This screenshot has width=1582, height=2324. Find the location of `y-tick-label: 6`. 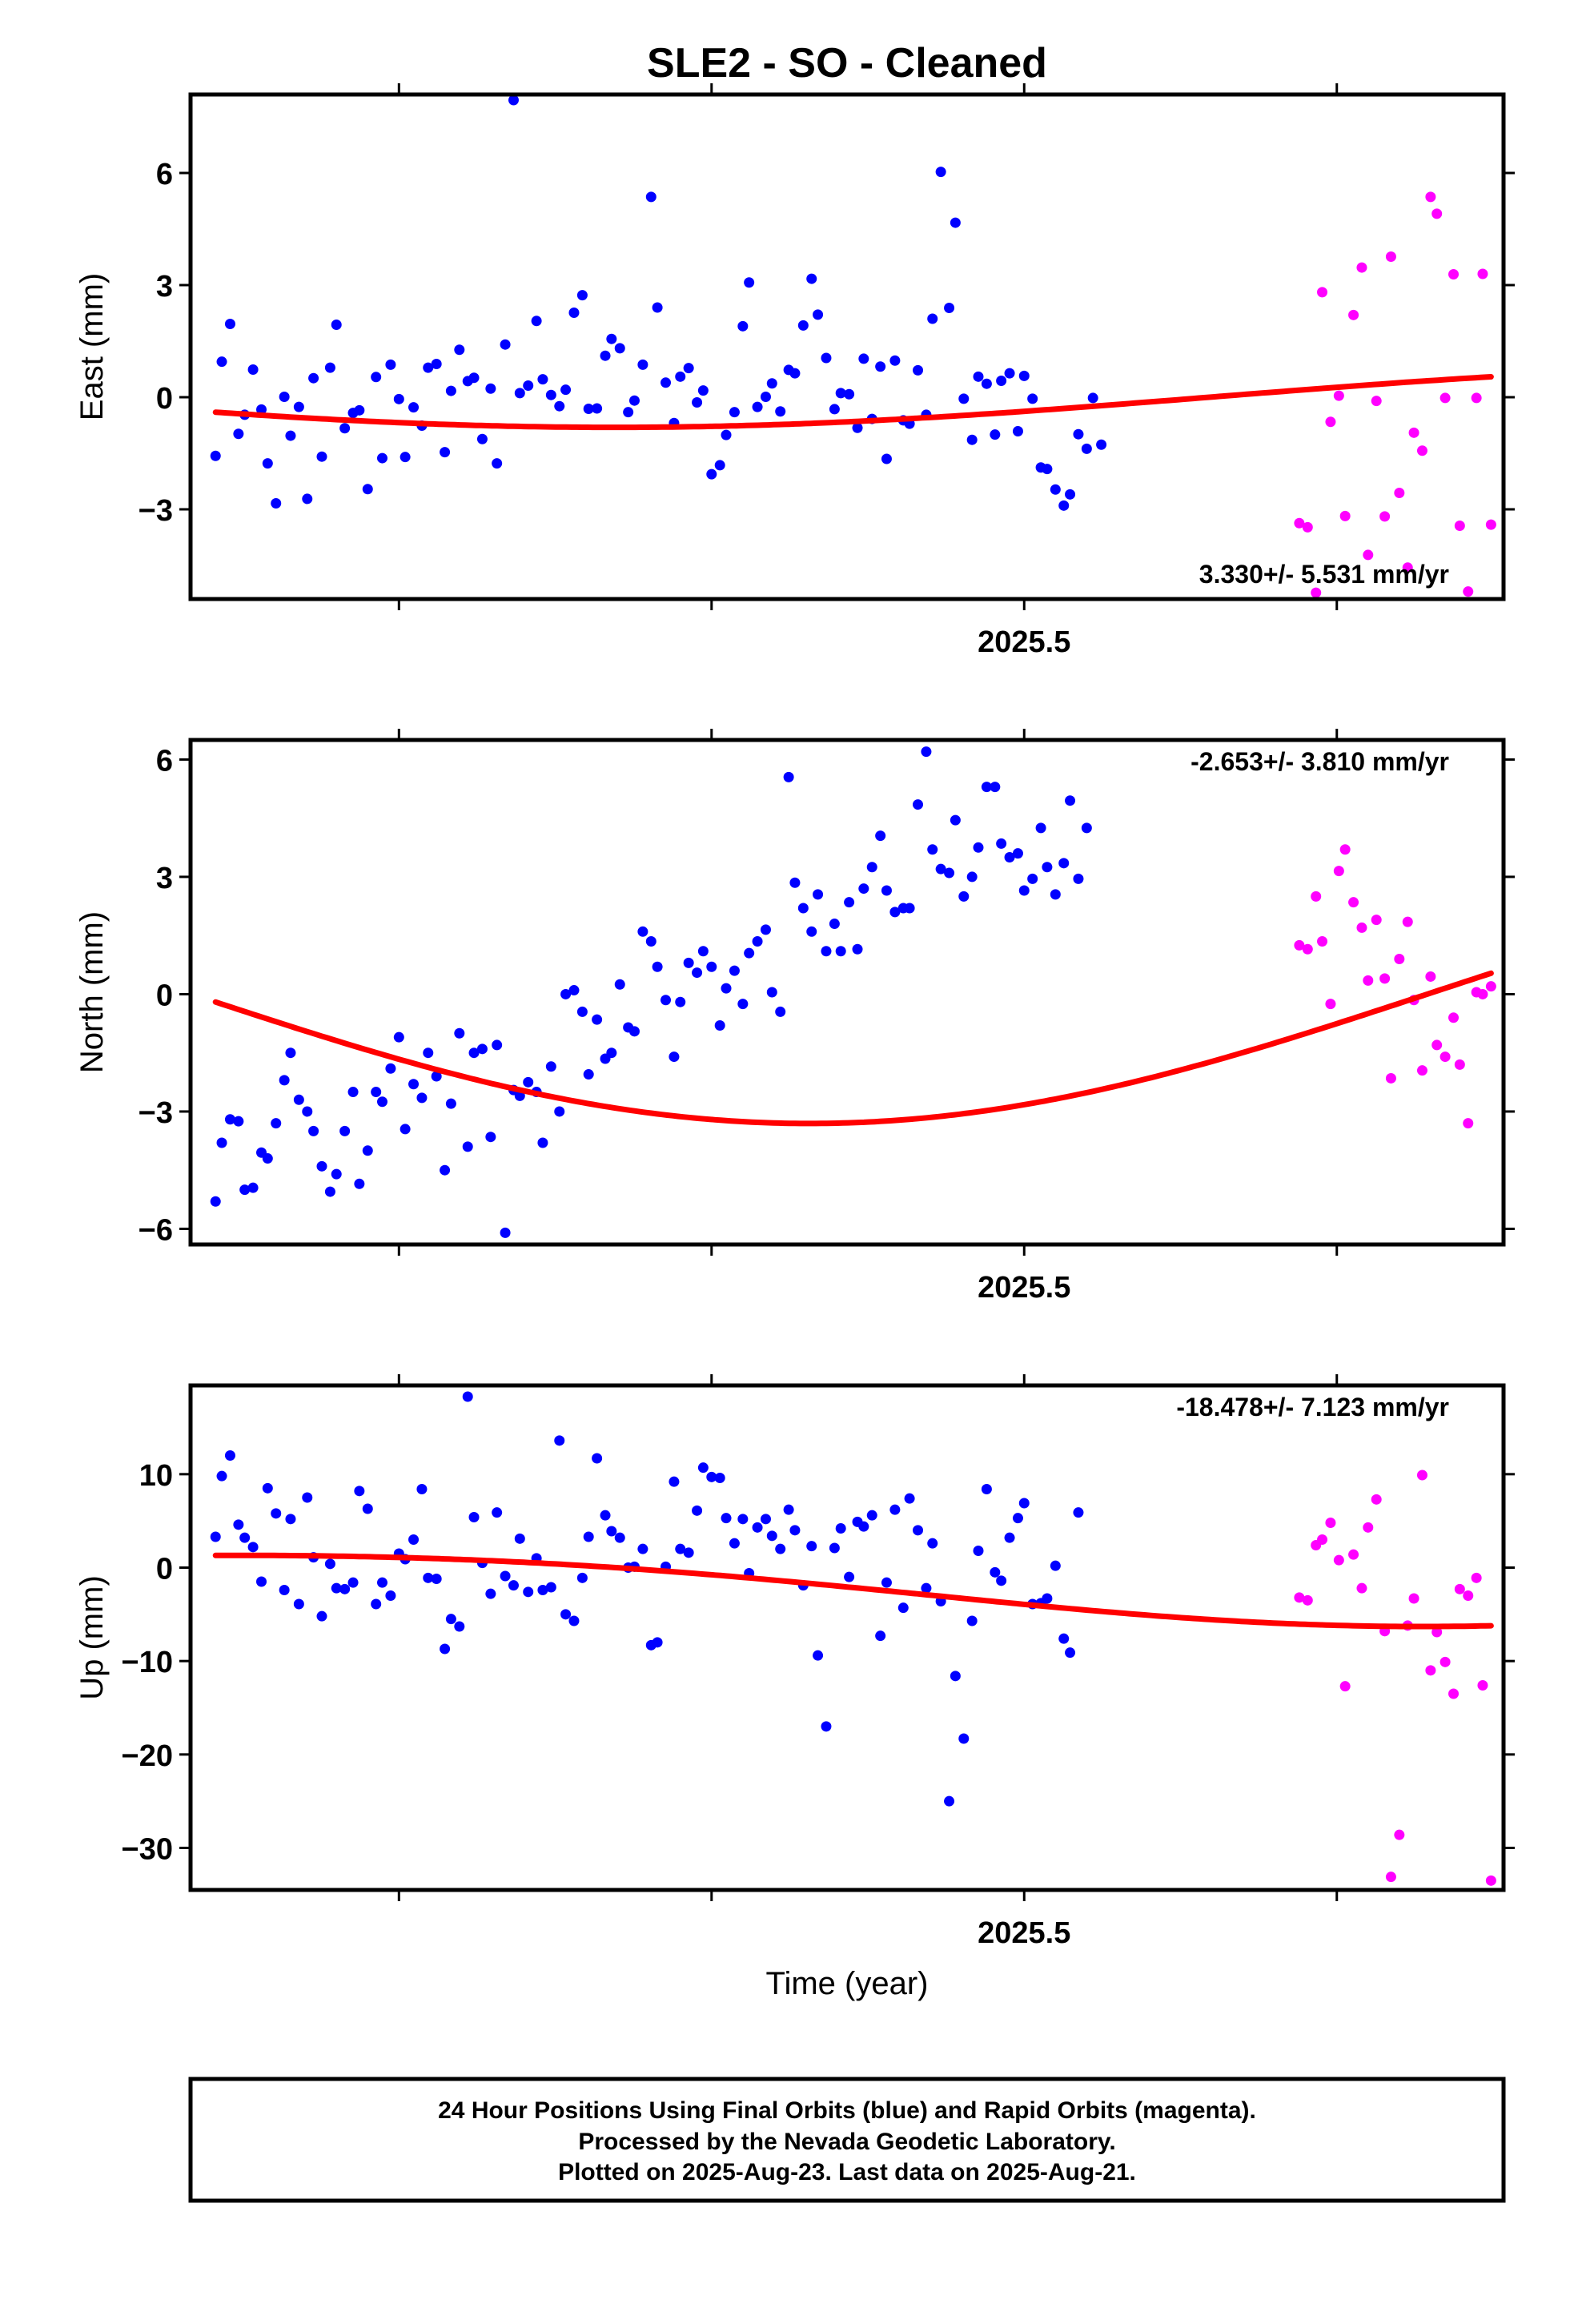

y-tick-label: 6 is located at coordinates (164, 174).